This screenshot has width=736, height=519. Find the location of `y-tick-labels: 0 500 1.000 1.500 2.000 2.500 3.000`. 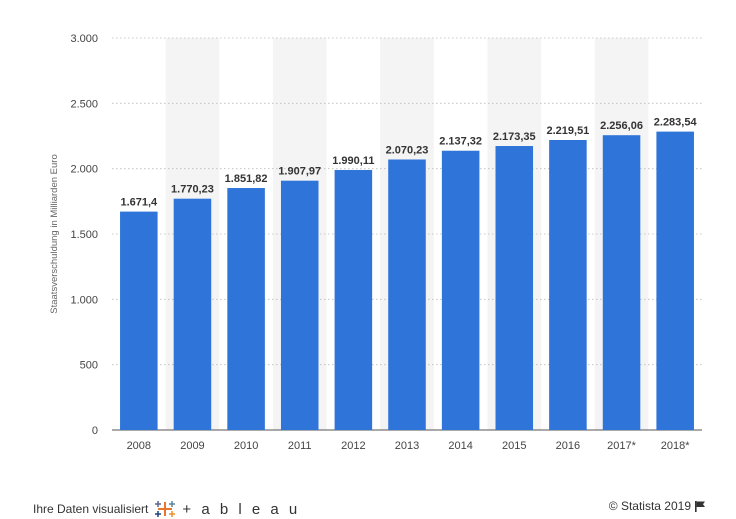

y-tick-labels: 0 500 1.000 1.500 2.000 2.500 3.000 is located at coordinates (84, 235).